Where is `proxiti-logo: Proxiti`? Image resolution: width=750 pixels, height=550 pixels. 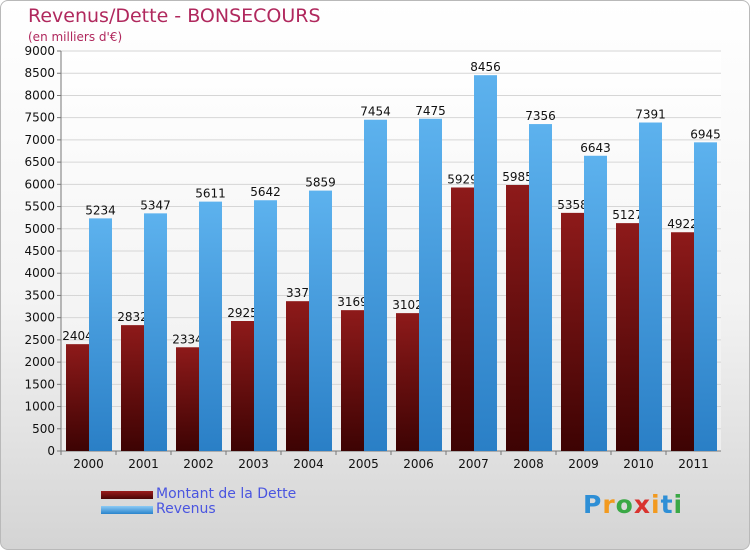
proxiti-logo: Proxiti is located at coordinates (633, 504).